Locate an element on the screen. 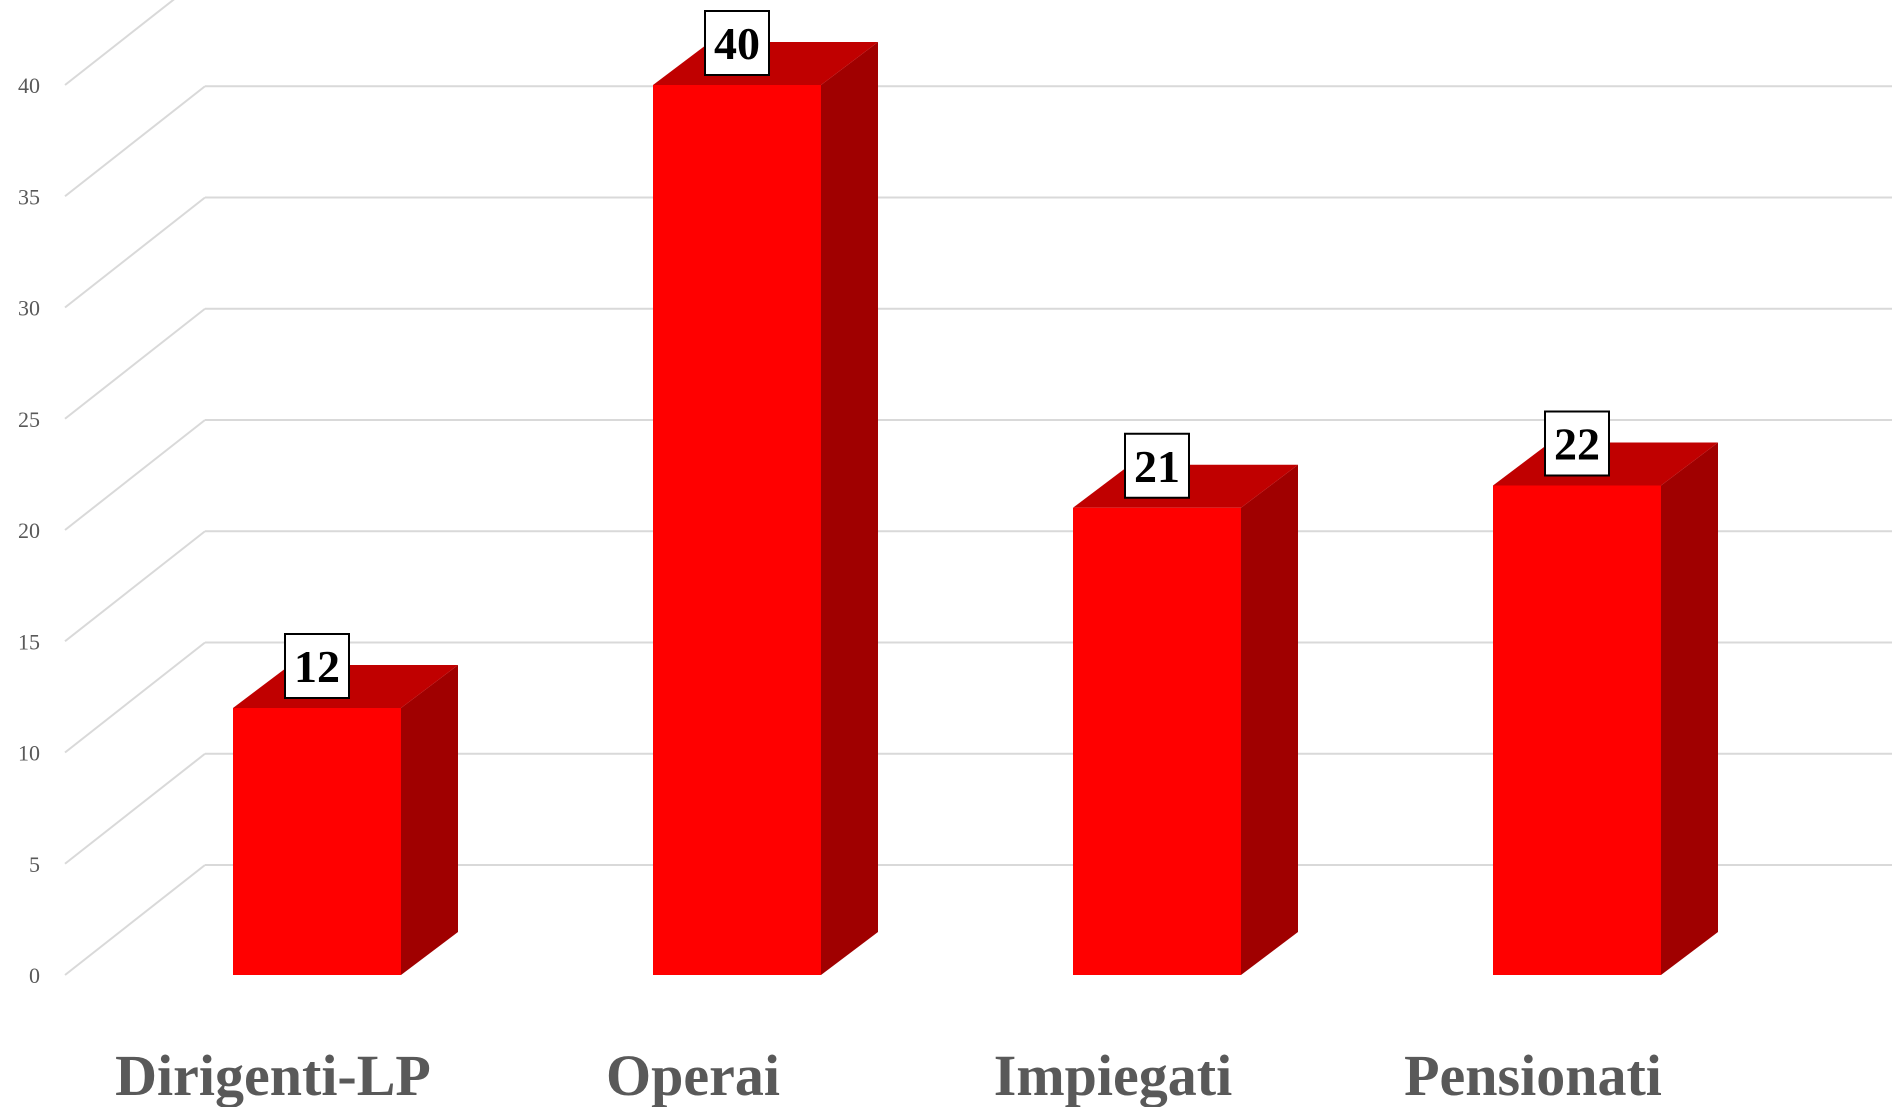 This screenshot has height=1107, width=1892. data-label: 12 is located at coordinates (317, 666).